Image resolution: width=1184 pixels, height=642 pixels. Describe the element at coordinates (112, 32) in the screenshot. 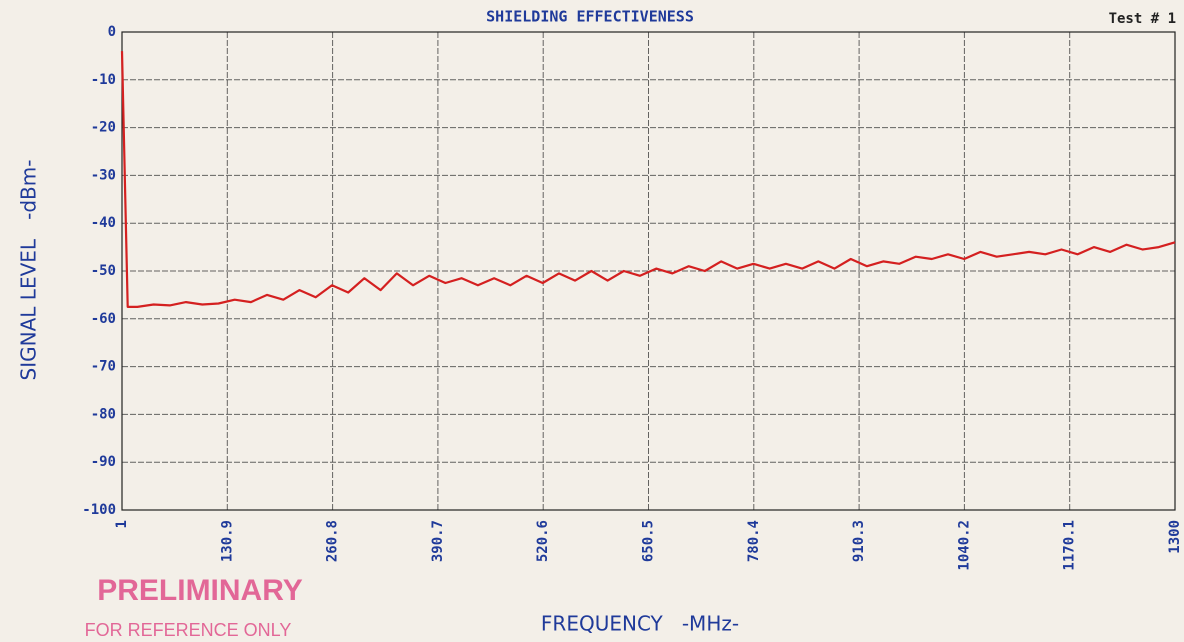

I see `y-tick-label: 0` at that location.